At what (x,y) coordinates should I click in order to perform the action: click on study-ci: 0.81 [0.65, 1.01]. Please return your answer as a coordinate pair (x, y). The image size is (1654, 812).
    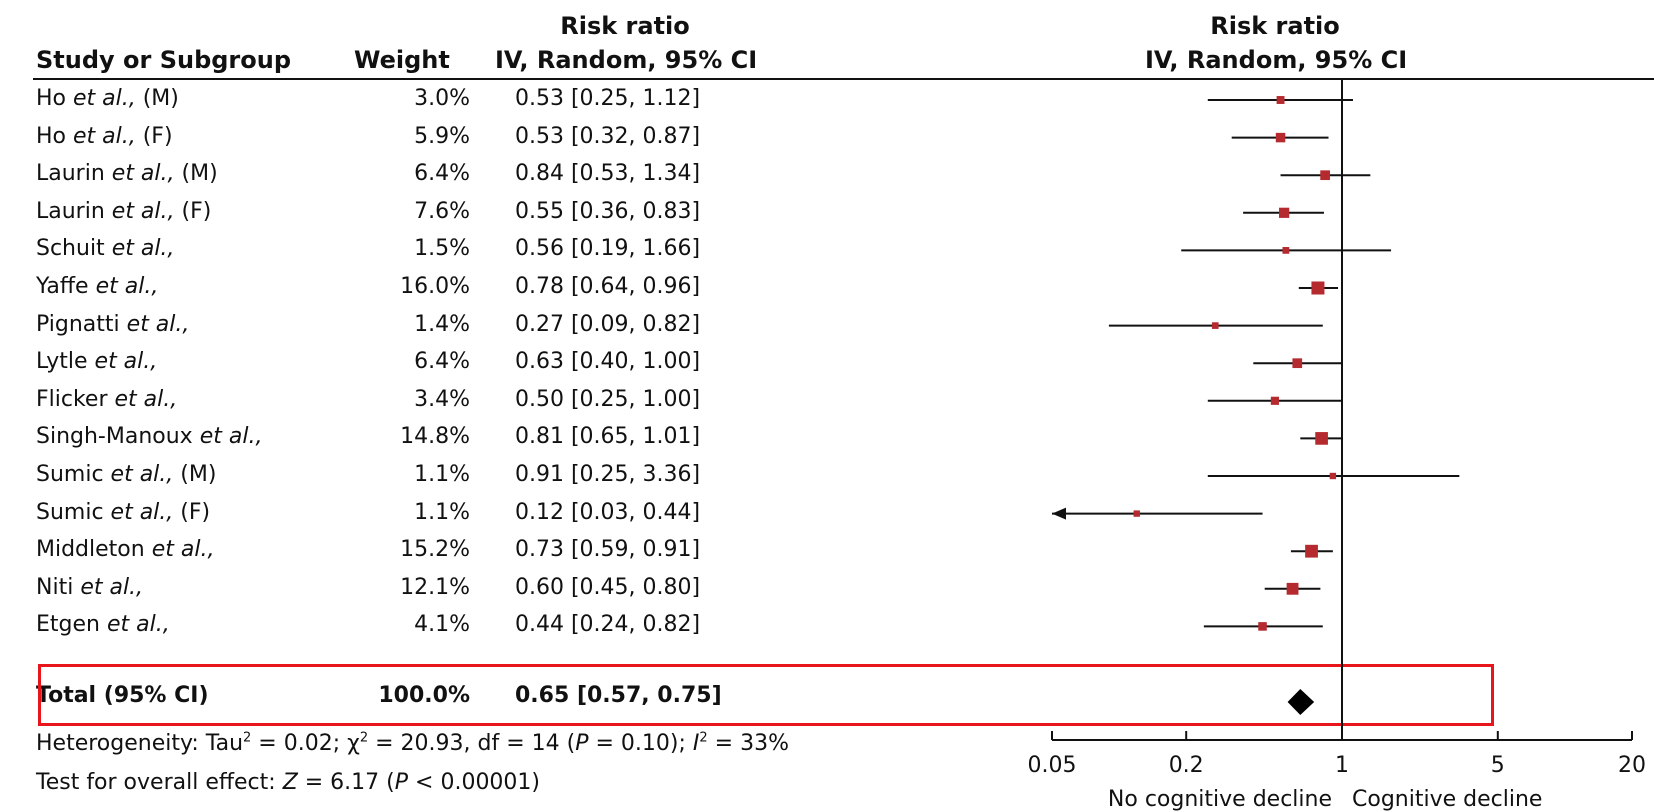
    Looking at the image, I should click on (608, 437).